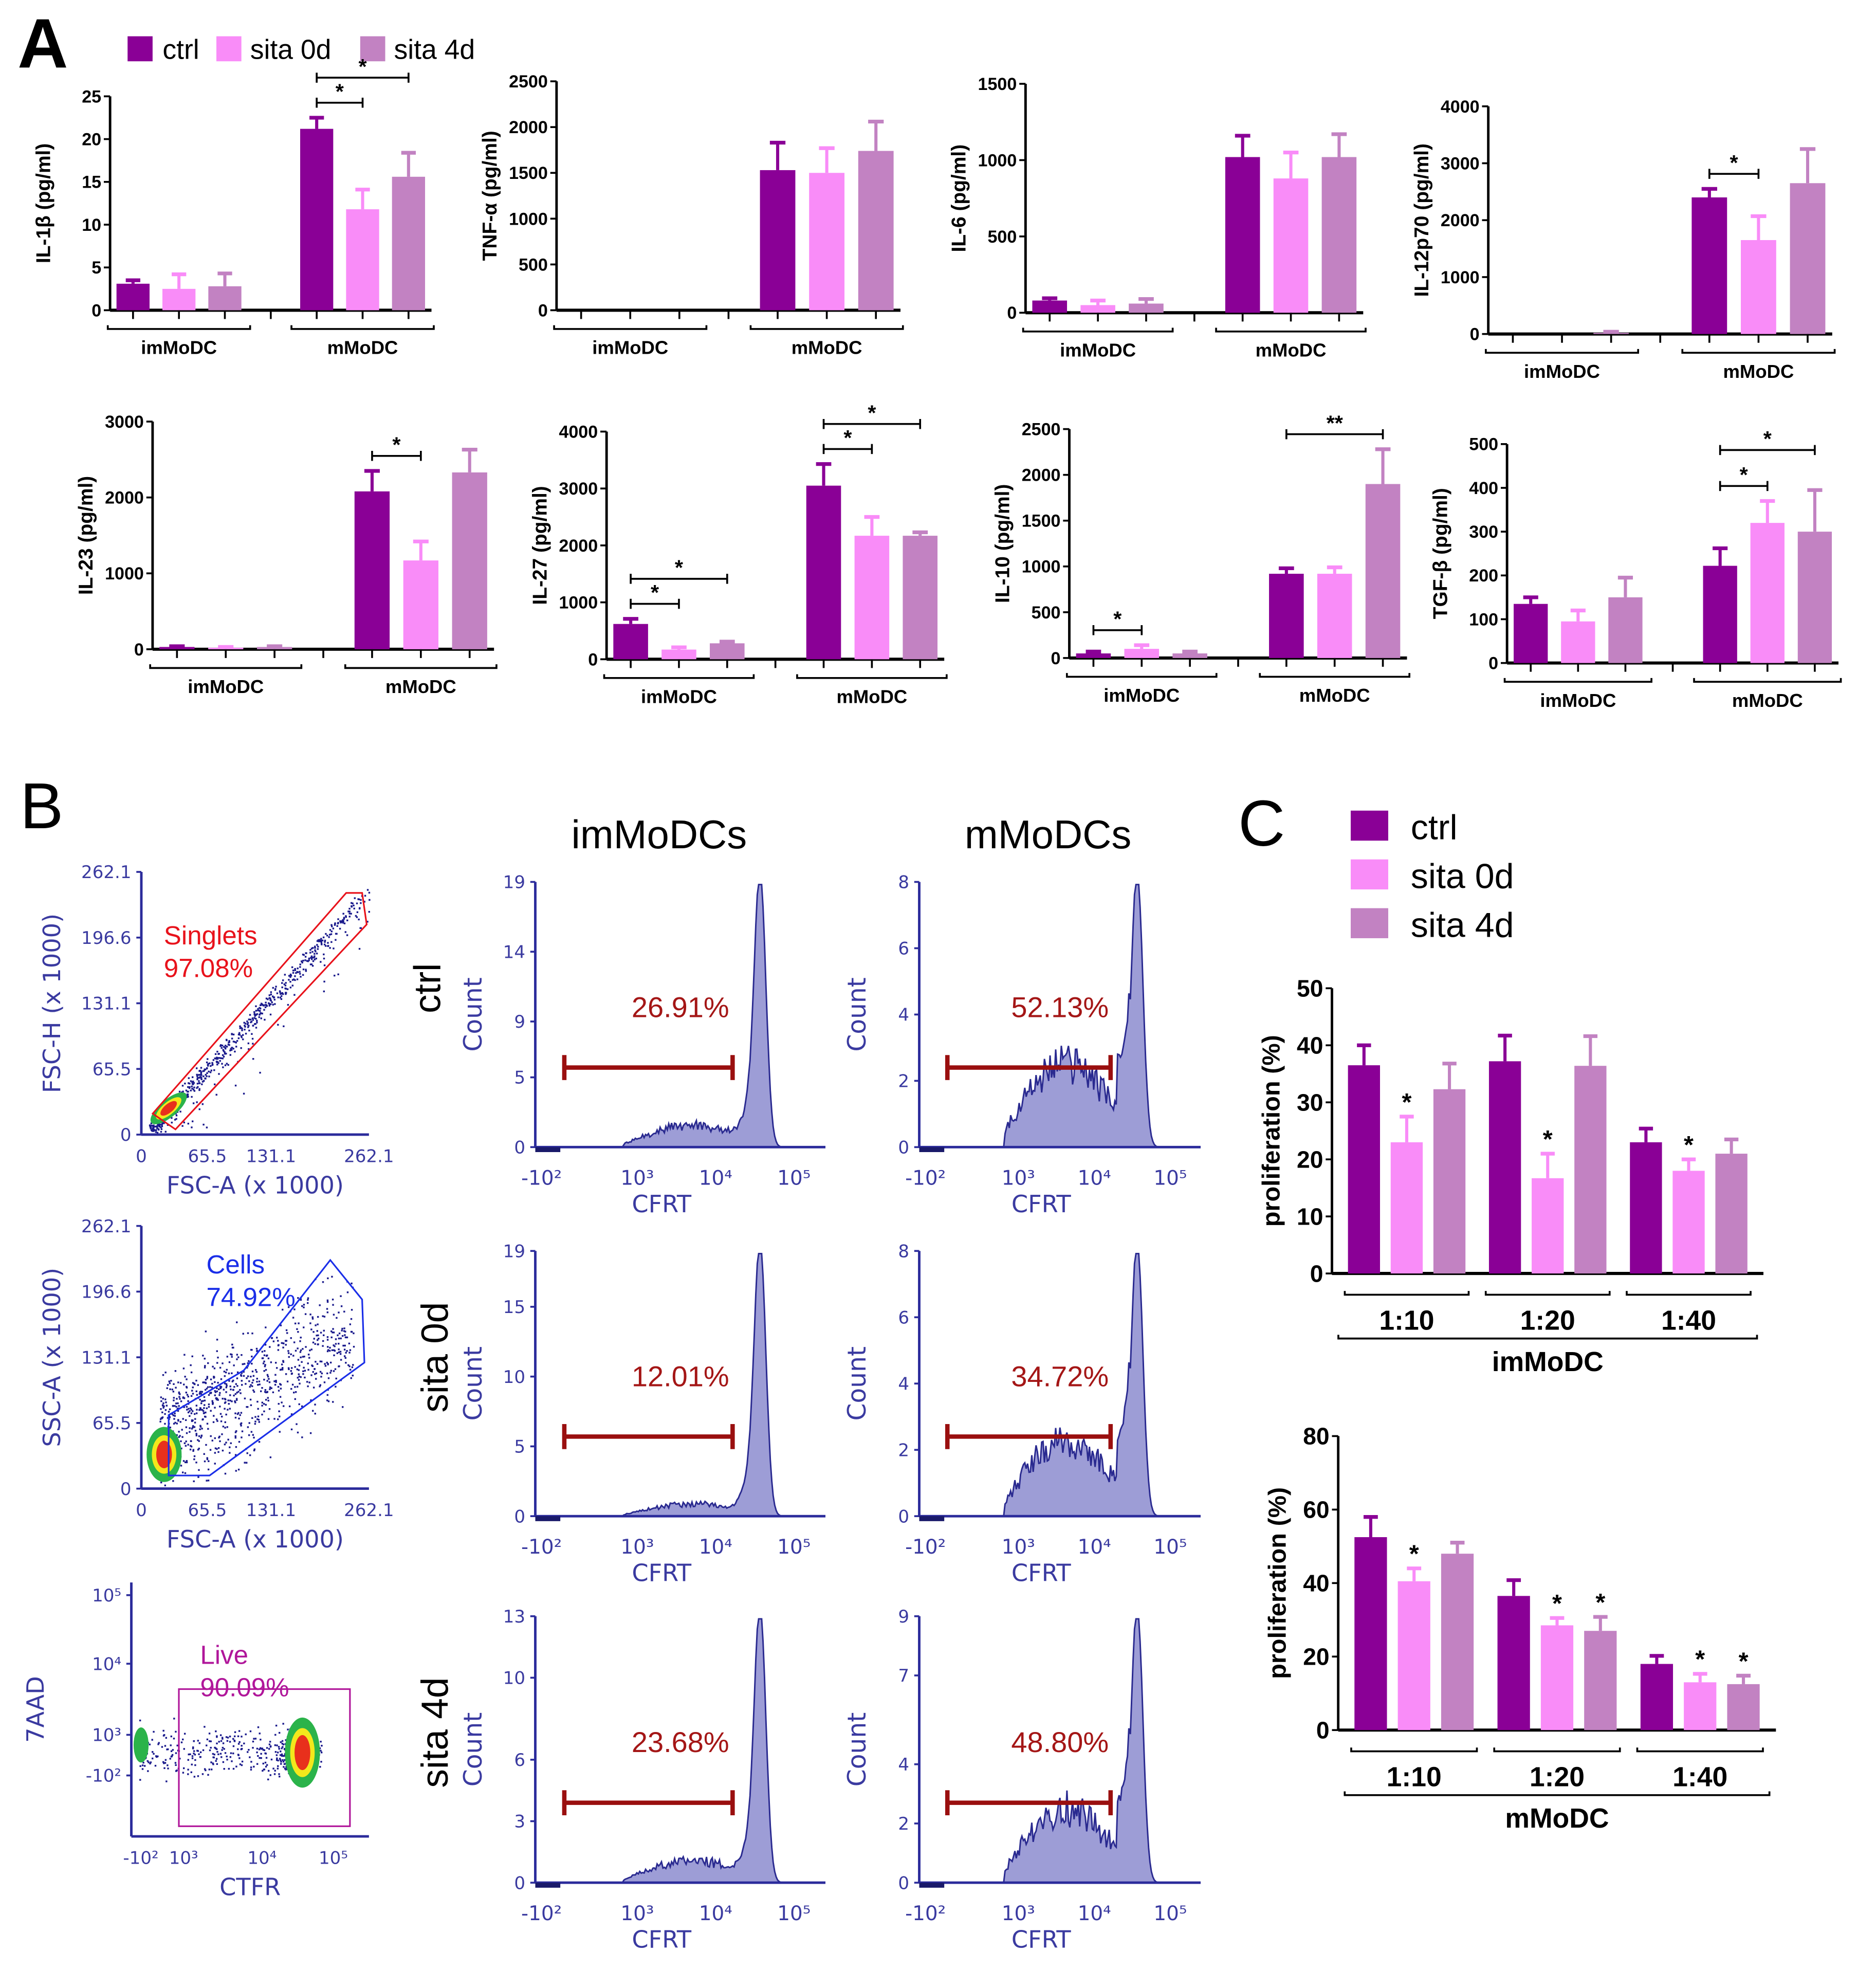 This screenshot has height=1969, width=1876. Describe the element at coordinates (1483, 488) in the screenshot. I see `y-tick-label: 400` at that location.